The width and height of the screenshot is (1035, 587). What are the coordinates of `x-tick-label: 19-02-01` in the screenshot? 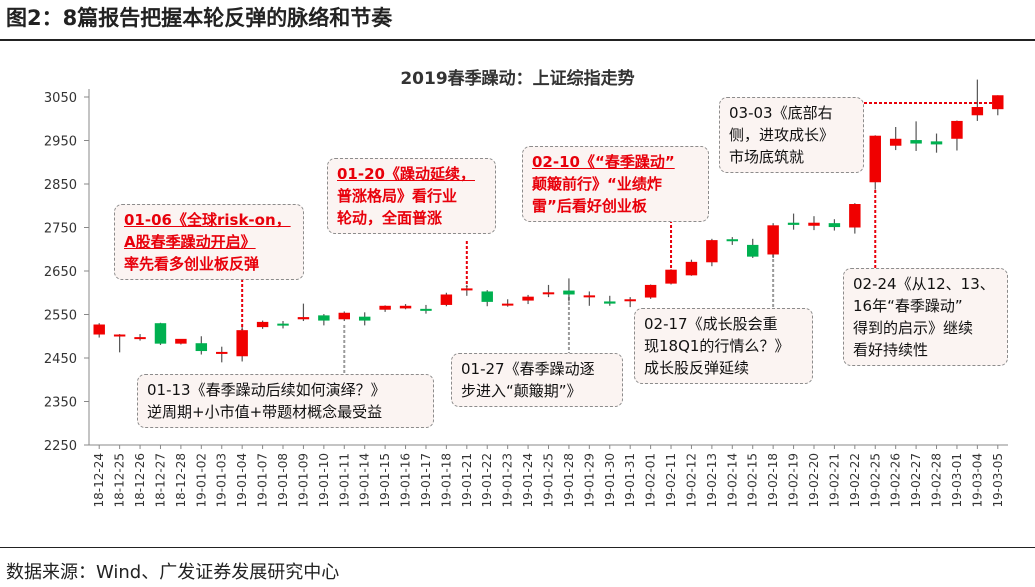 It's located at (651, 480).